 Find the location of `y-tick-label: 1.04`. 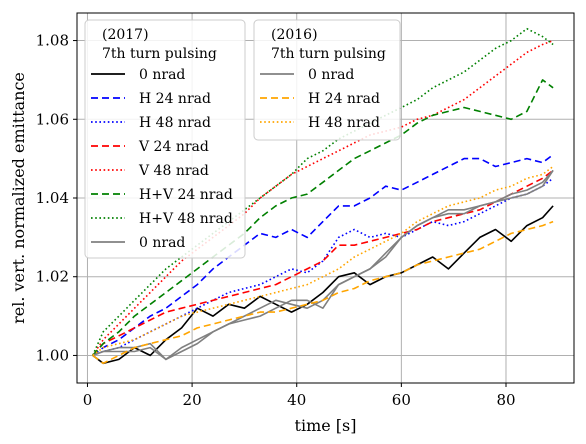

y-tick-label: 1.04 is located at coordinates (52, 198).